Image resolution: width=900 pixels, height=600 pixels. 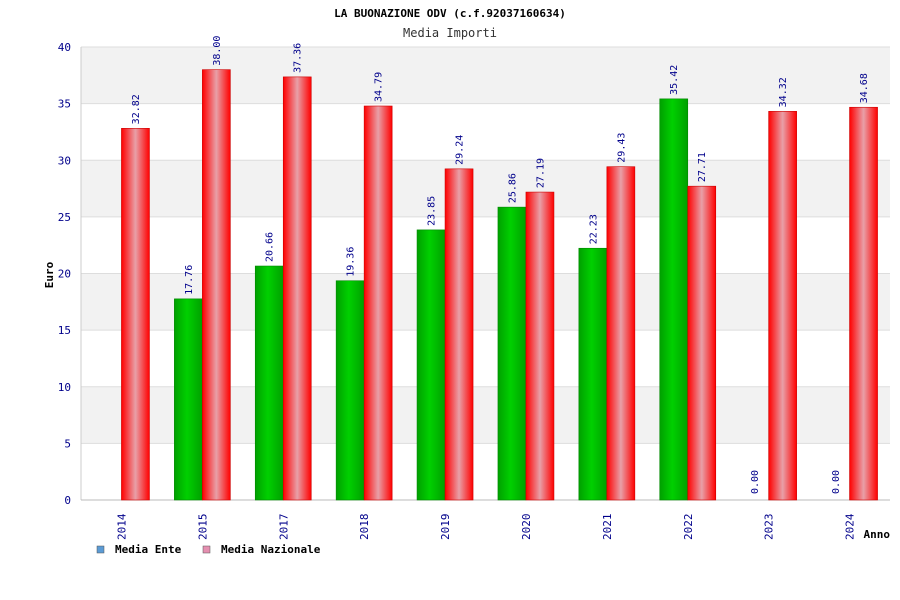 What do you see at coordinates (100, 549) in the screenshot?
I see `legend-swatch-media-ente` at bounding box center [100, 549].